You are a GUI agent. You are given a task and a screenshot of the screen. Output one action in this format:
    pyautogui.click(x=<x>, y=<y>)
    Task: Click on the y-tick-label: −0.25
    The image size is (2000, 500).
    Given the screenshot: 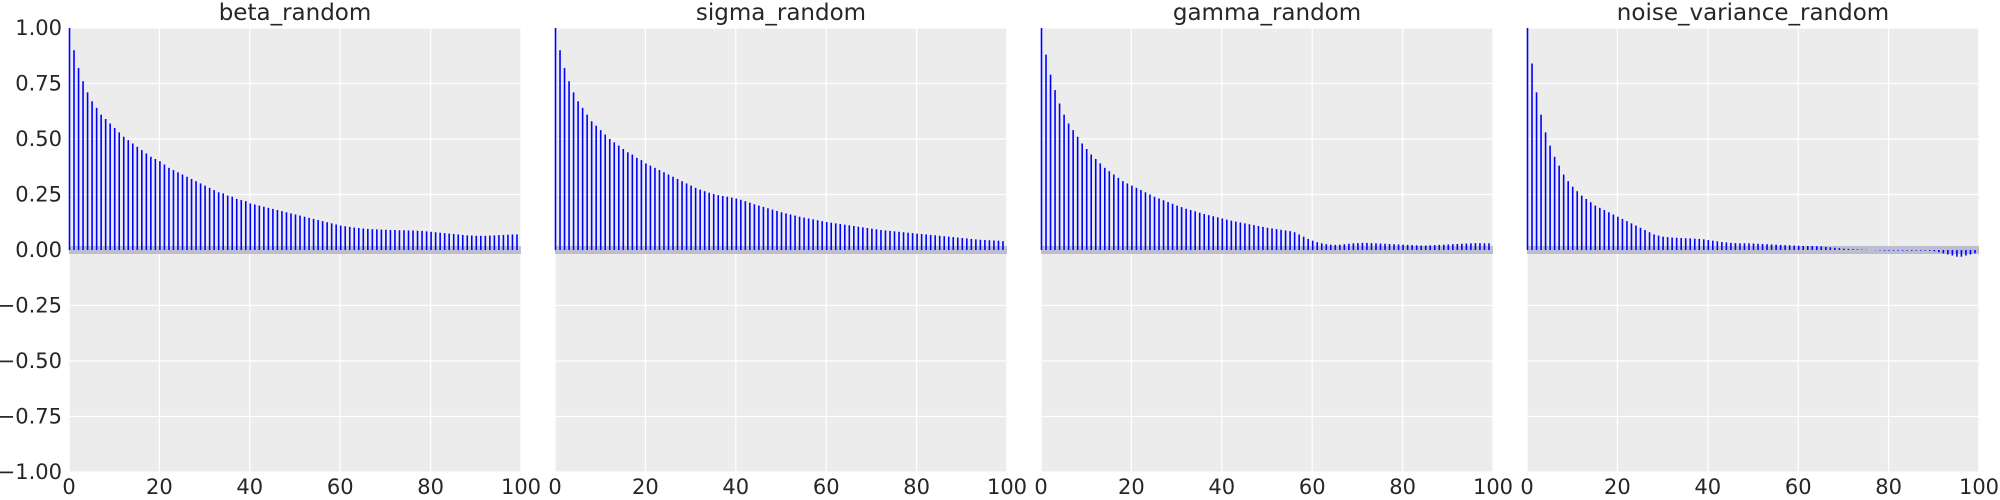 What is the action you would take?
    pyautogui.click(x=31, y=306)
    